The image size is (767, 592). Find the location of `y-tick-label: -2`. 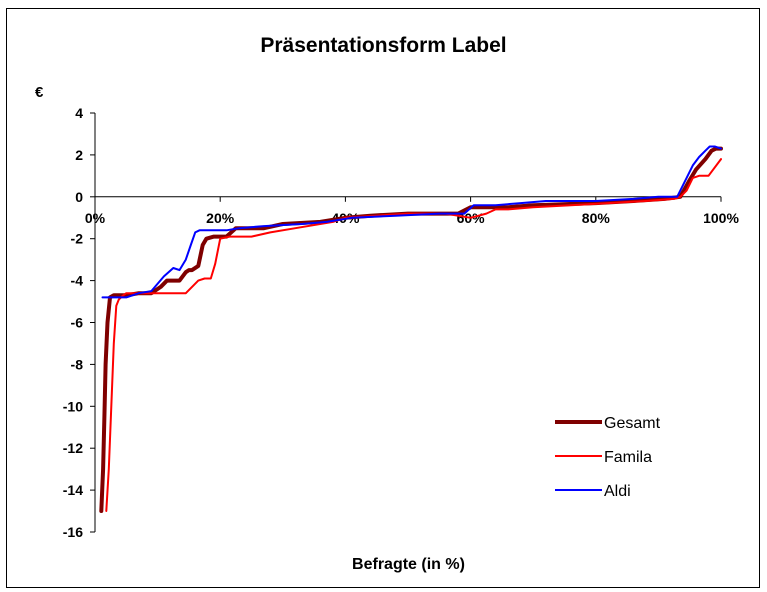

y-tick-label: -2 is located at coordinates (77, 239).